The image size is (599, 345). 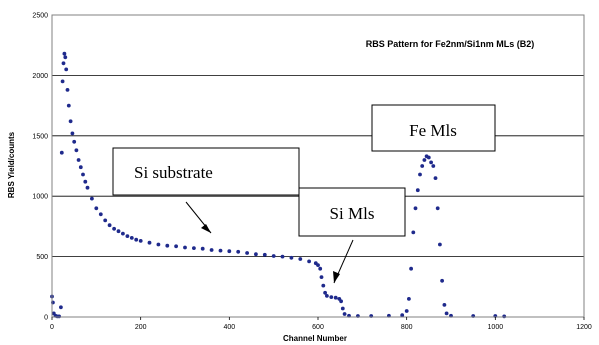 I want to click on y-tick-label: 0, so click(x=46, y=318).